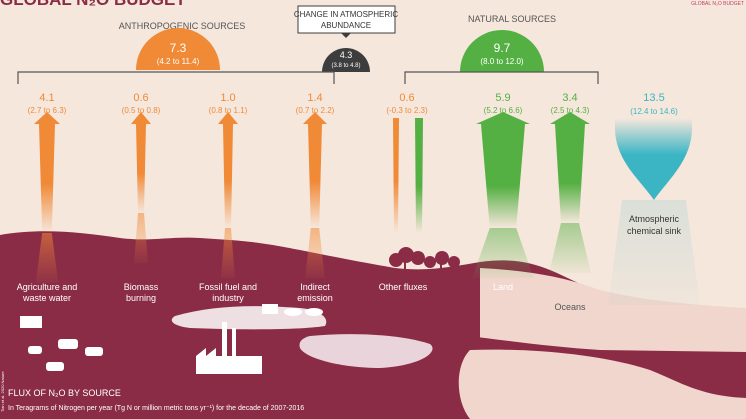  I want to click on livestock-icons, so click(61, 343).